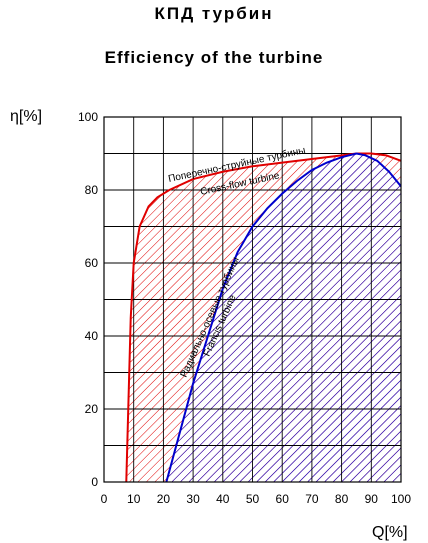 This screenshot has height=543, width=428. Describe the element at coordinates (92, 409) in the screenshot. I see `y-tick-label: 20` at that location.